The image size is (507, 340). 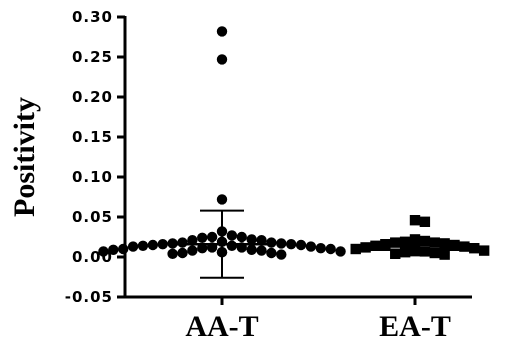 I want to click on y-tick-label: 0.25, so click(x=92, y=57).